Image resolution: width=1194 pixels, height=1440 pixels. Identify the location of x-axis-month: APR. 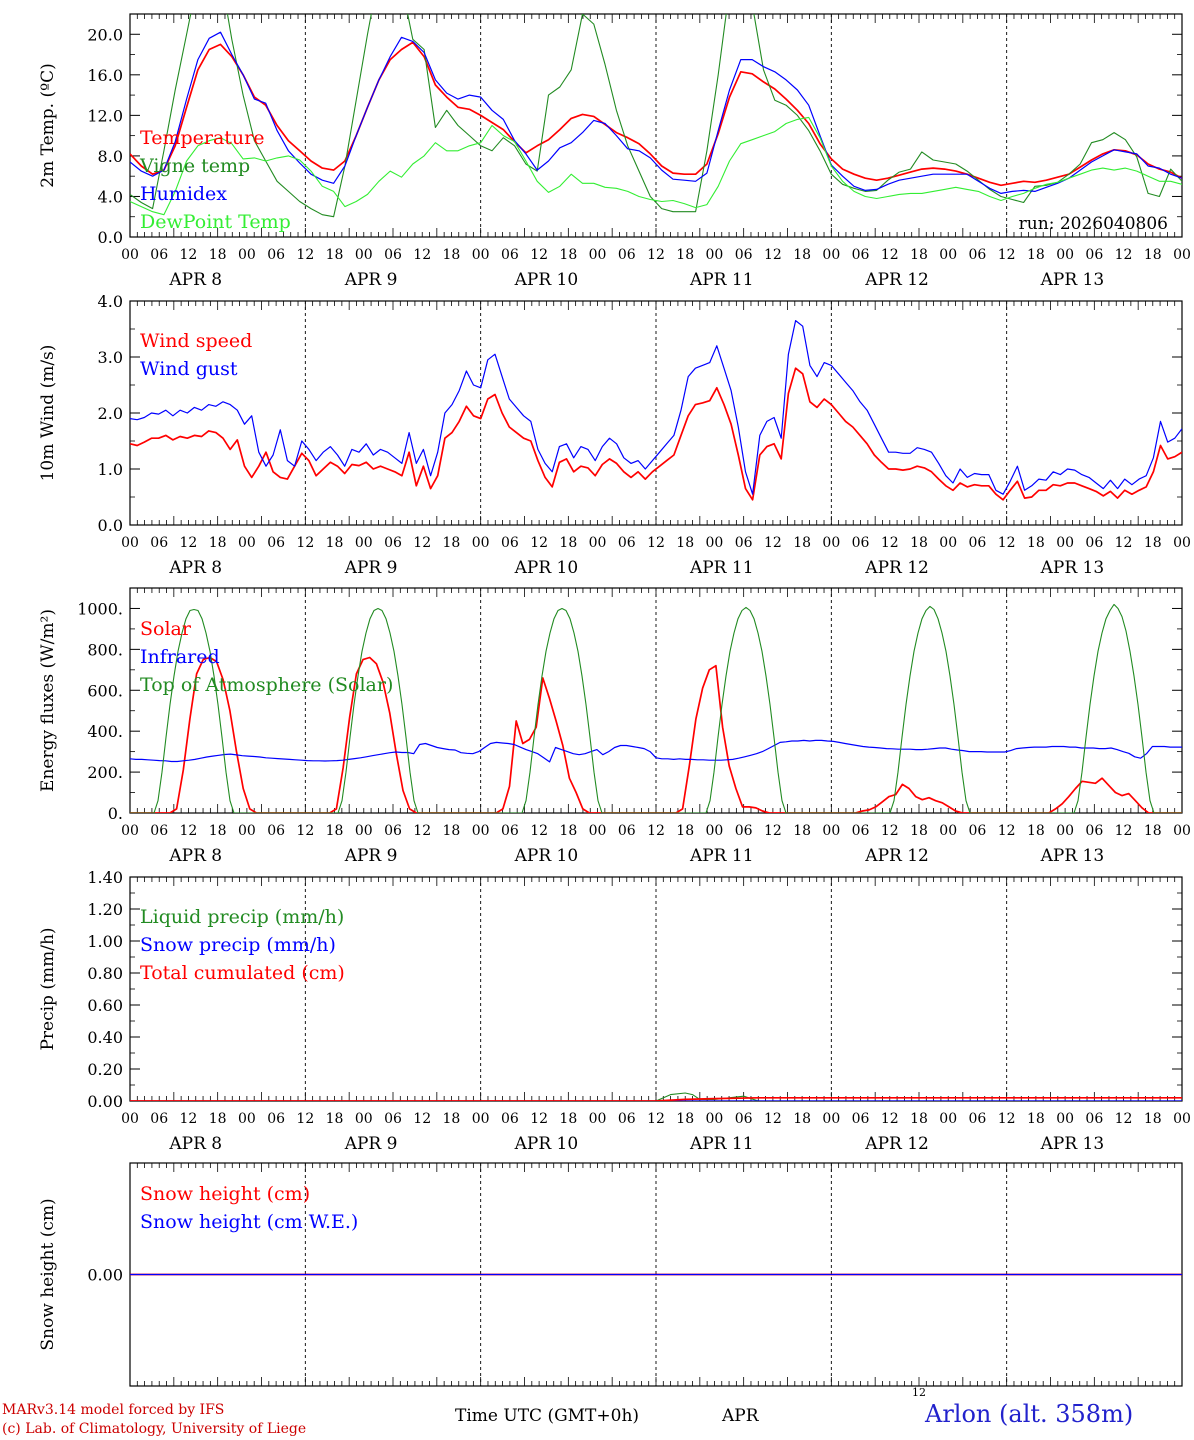
(740, 1416).